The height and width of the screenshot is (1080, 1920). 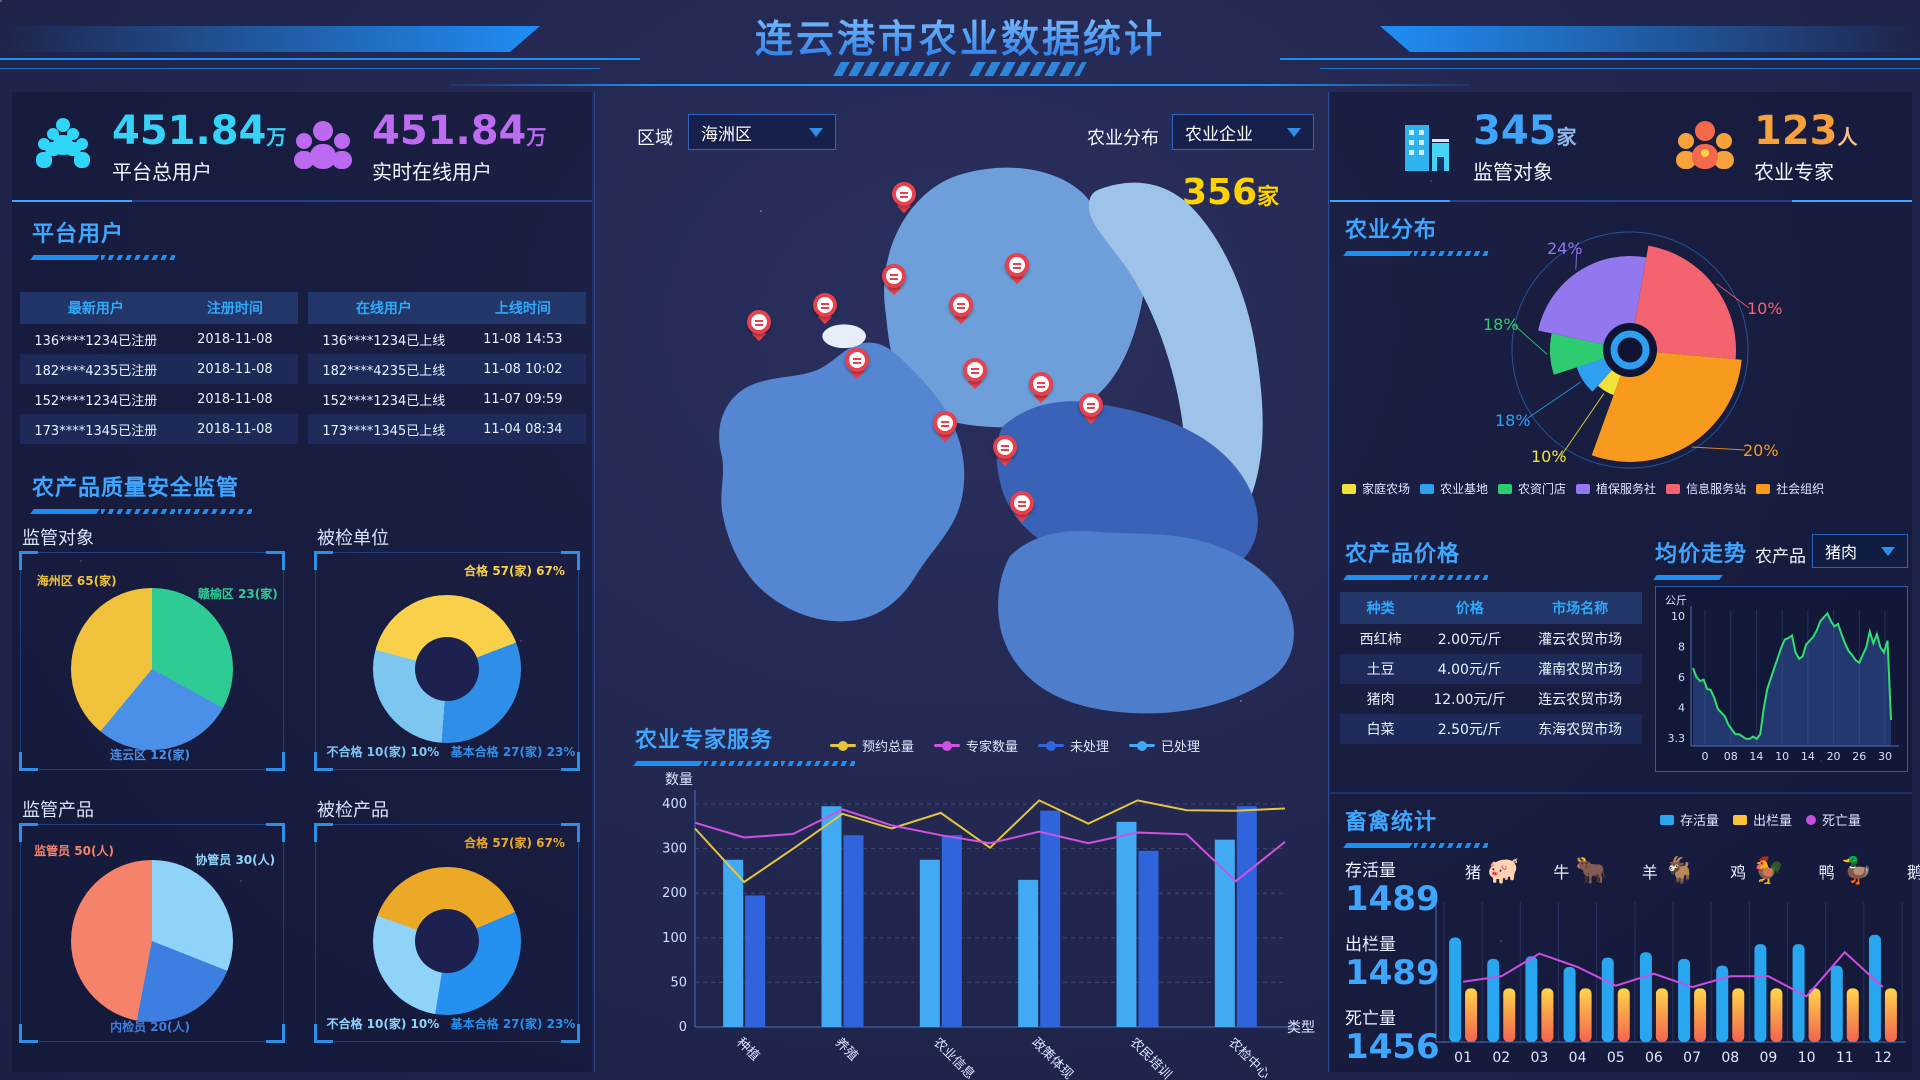 I want to click on column-header: 价格, so click(x=1469, y=609).